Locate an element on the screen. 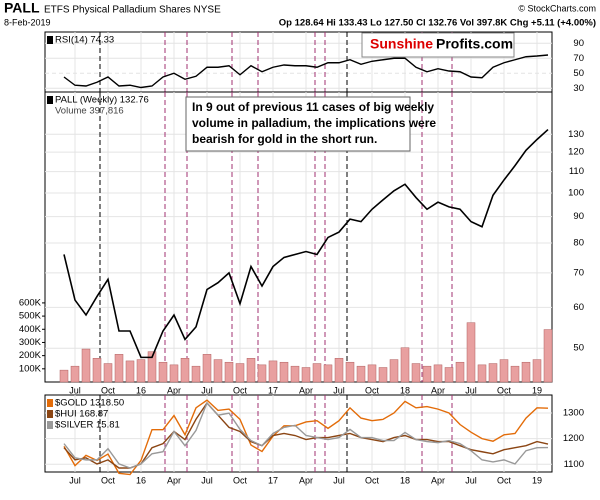 Image resolution: width=600 pixels, height=500 pixels. date: 8-Feb-2019 is located at coordinates (27, 22).